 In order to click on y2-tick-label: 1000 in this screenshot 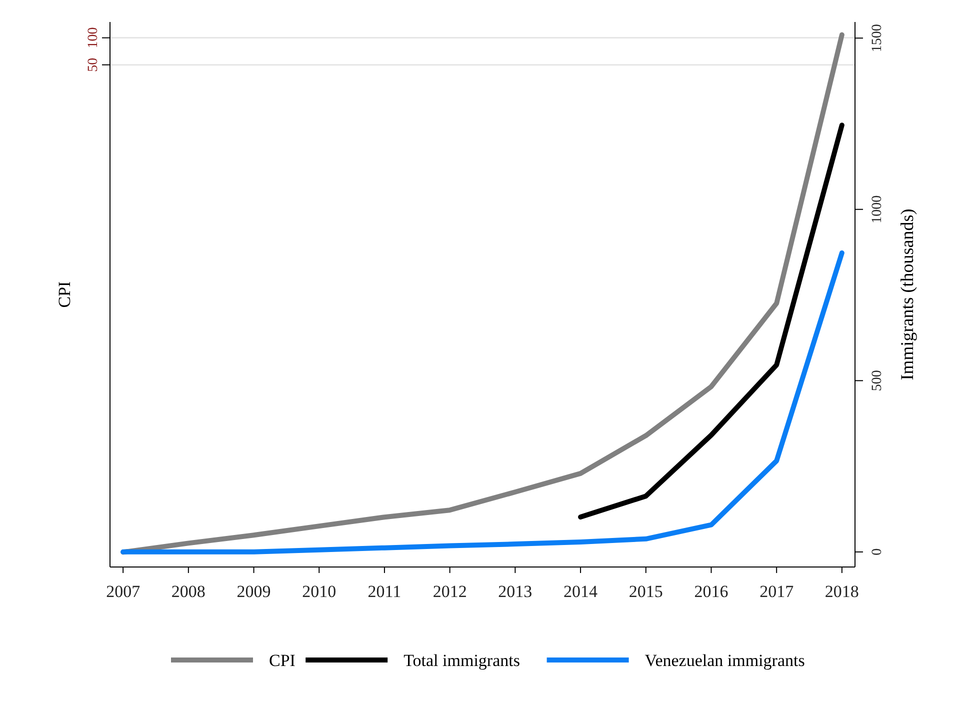, I will do `click(877, 209)`.